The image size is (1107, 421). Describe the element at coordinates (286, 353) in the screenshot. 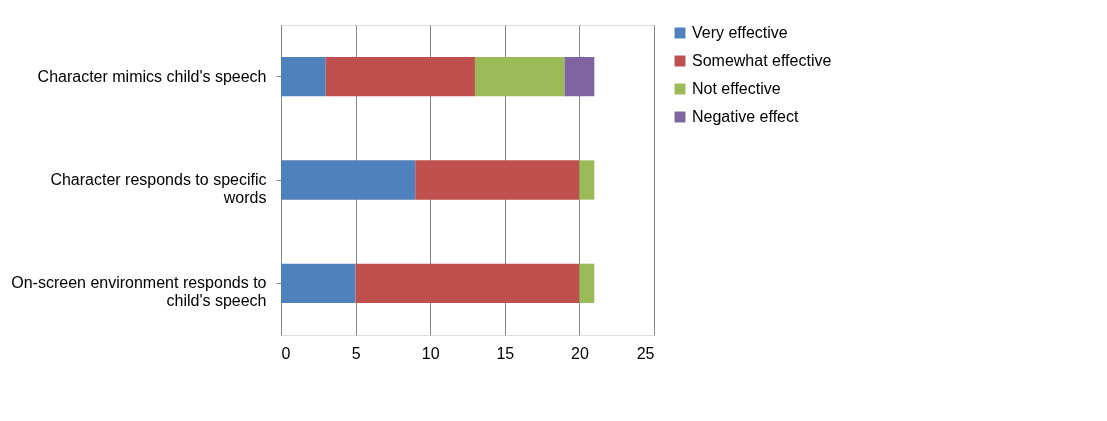

I see `x-tick-label: 0` at that location.